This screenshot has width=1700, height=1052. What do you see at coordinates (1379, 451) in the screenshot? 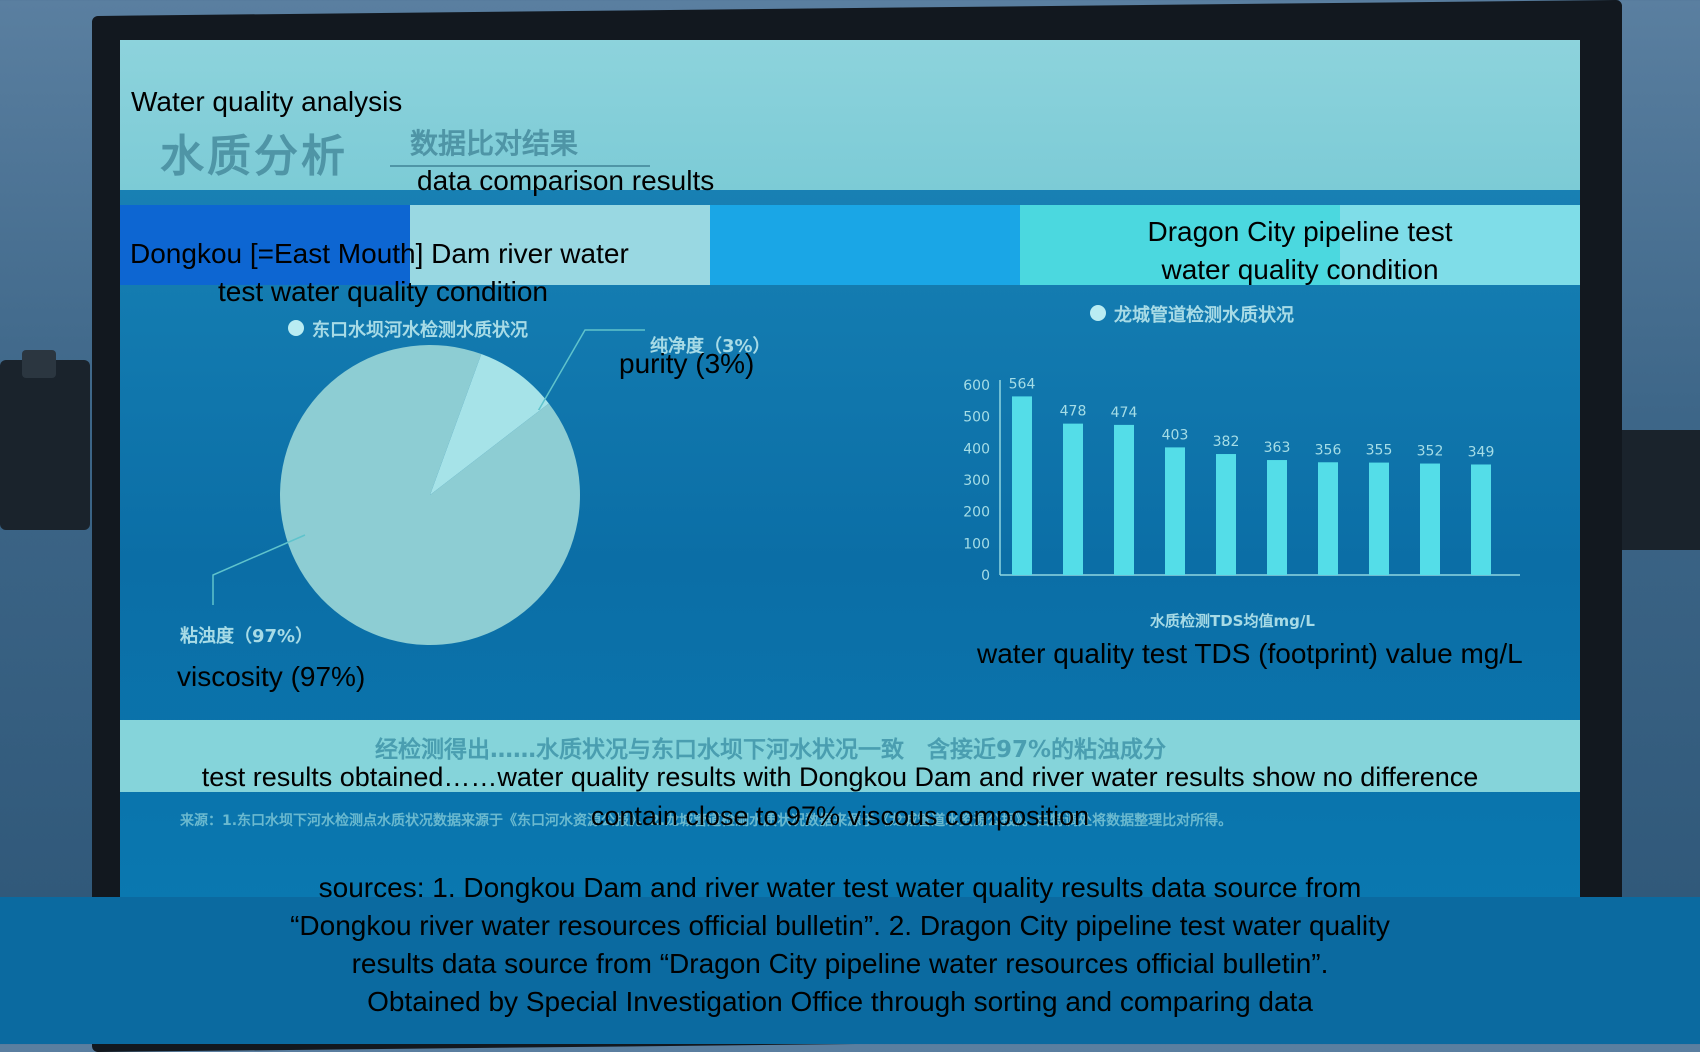
I see `bar-value-label: 355` at bounding box center [1379, 451].